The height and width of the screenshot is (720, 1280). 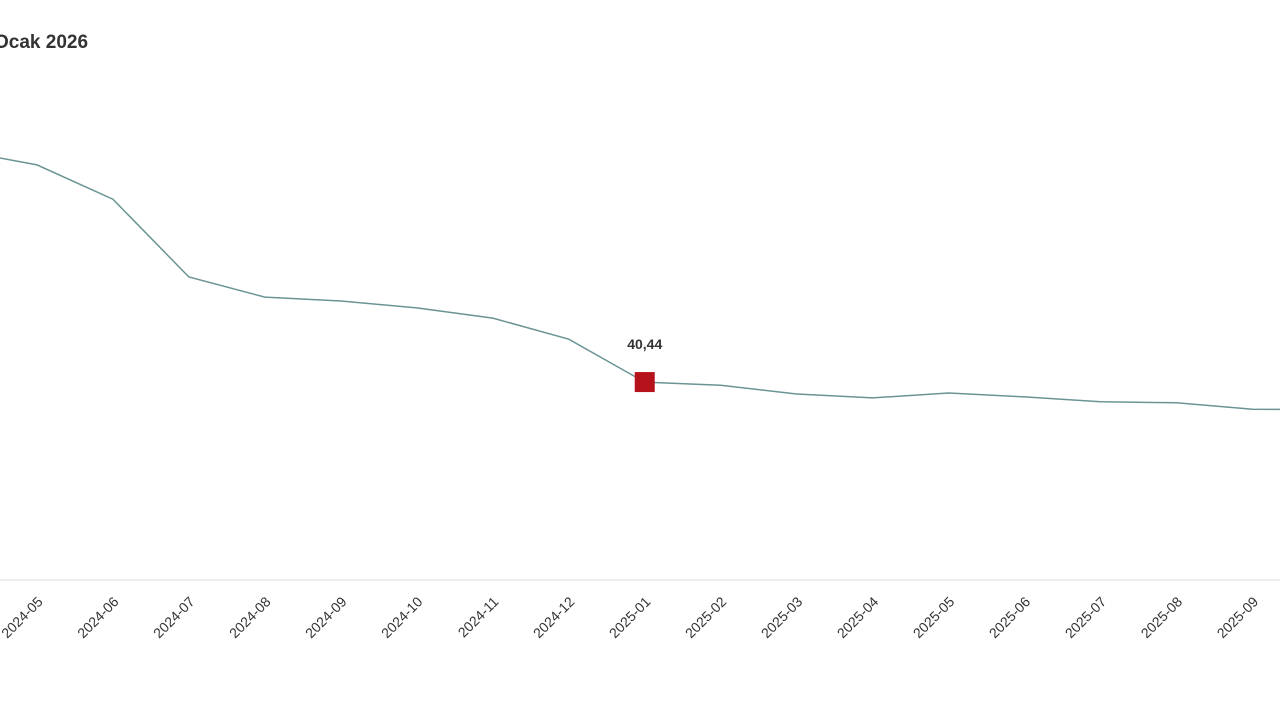 I want to click on x-tick-label: 2024-08, so click(x=250, y=617).